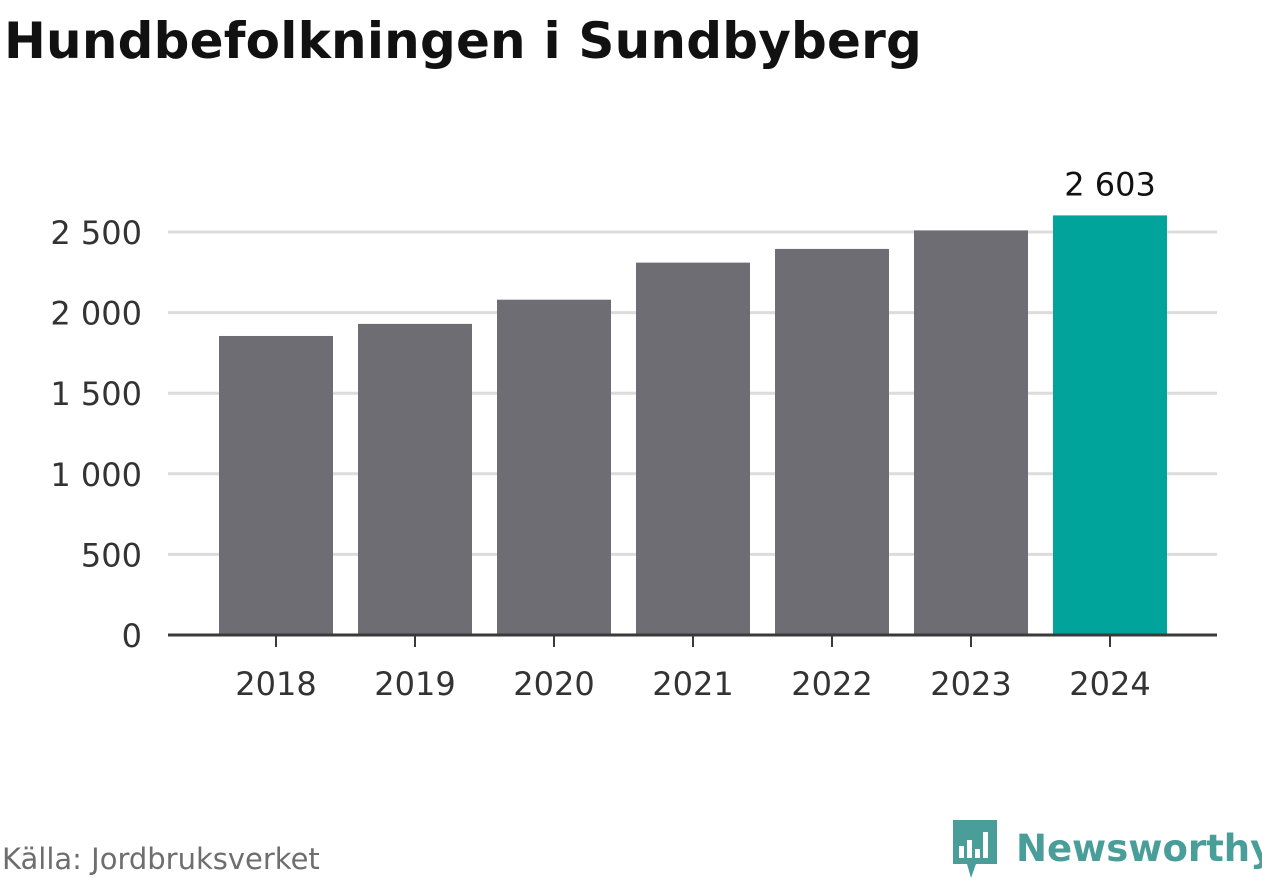 Image resolution: width=1262 pixels, height=880 pixels. Describe the element at coordinates (96, 475) in the screenshot. I see `y-tick-label: 1 000` at that location.